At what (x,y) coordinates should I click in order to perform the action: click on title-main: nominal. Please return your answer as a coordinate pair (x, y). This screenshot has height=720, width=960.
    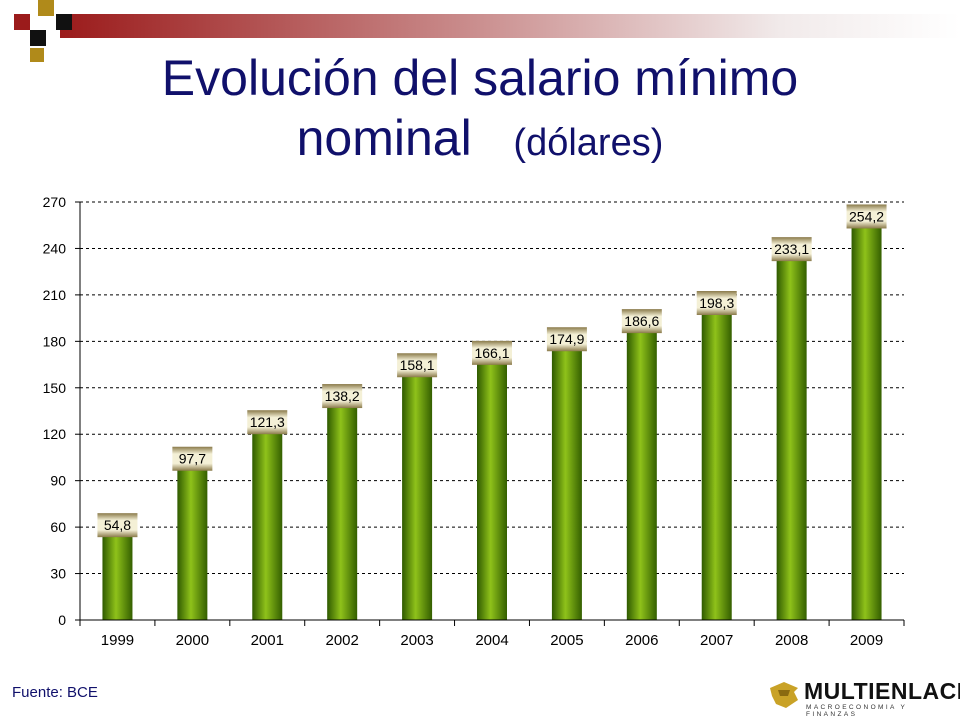
    Looking at the image, I should click on (384, 138).